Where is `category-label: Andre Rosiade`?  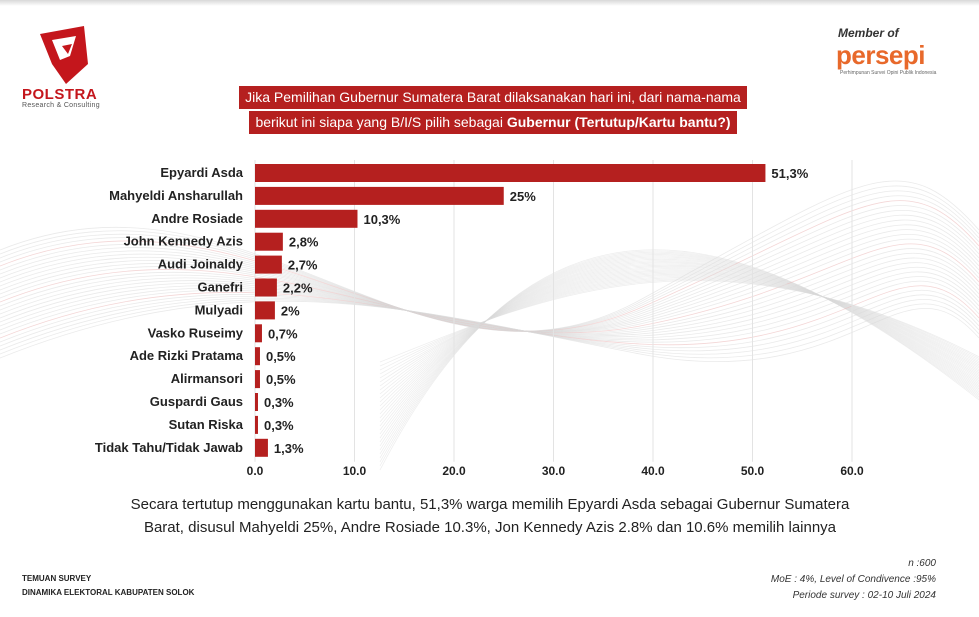
category-label: Andre Rosiade is located at coordinates (197, 218).